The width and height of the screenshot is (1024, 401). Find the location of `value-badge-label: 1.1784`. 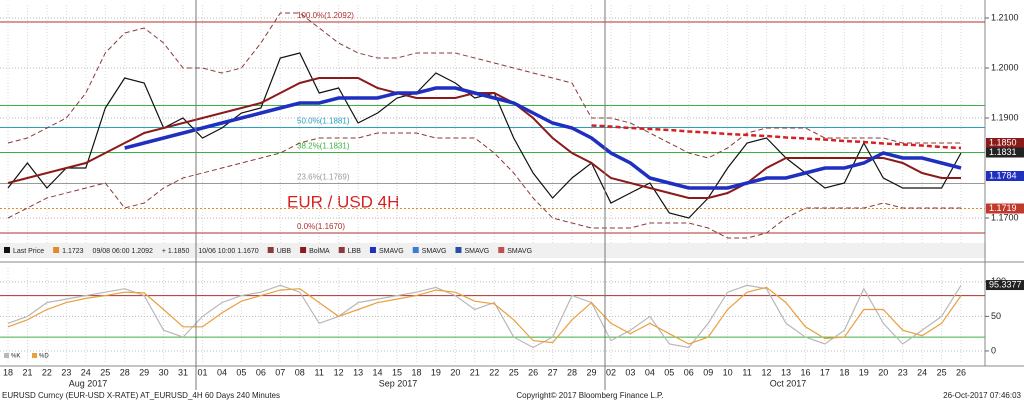

value-badge-label: 1.1784 is located at coordinates (1003, 175).